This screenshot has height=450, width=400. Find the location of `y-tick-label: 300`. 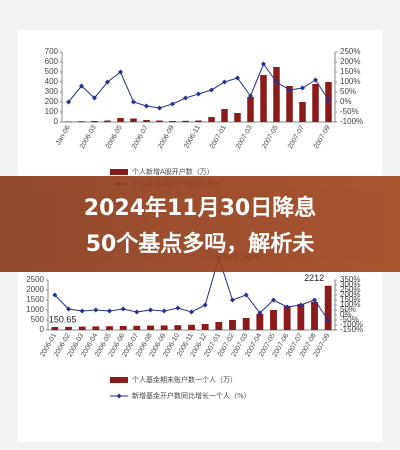

y-tick-label: 300 is located at coordinates (52, 91).